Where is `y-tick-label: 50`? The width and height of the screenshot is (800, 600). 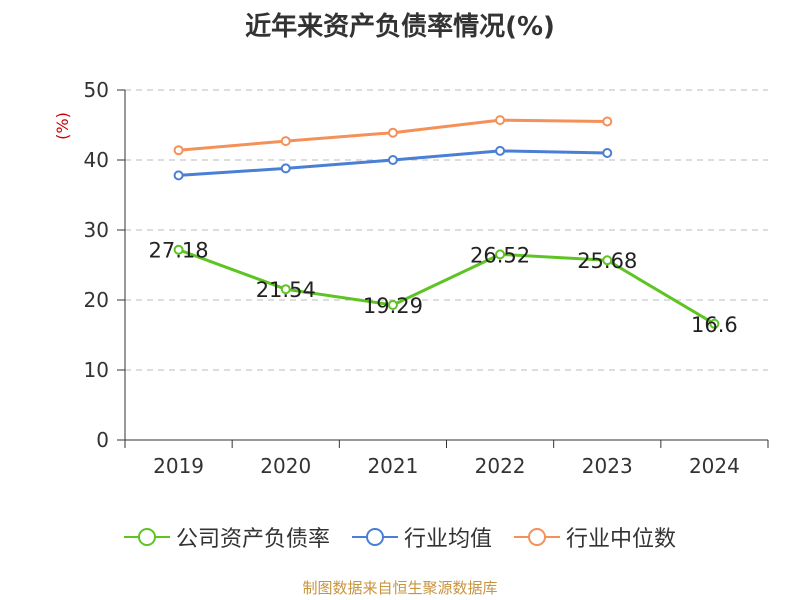 y-tick-label: 50 is located at coordinates (96, 90).